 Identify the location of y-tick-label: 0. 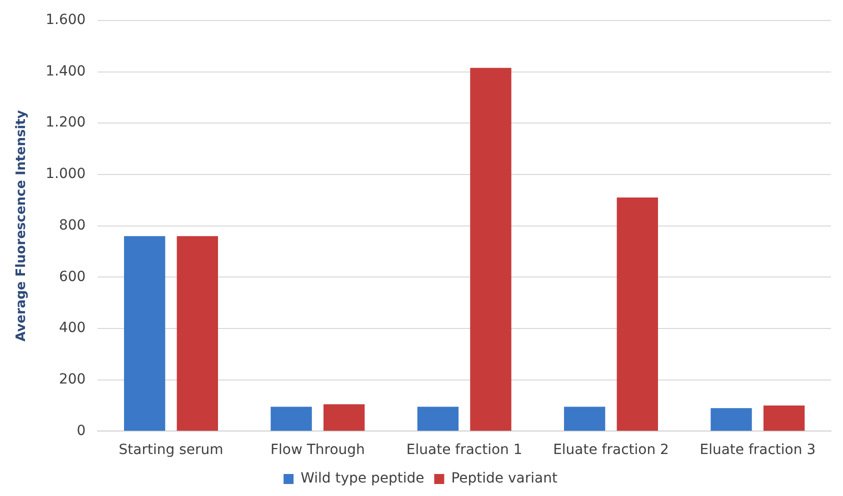
(81, 430).